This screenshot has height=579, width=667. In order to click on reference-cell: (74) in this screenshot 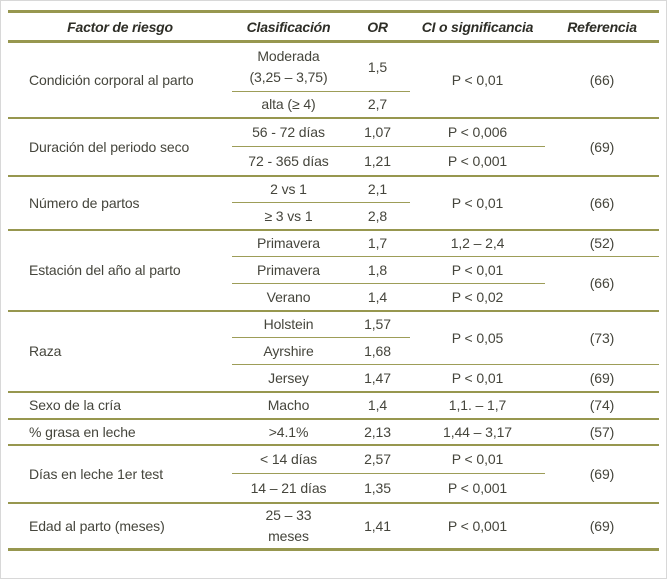, I will do `click(602, 405)`.